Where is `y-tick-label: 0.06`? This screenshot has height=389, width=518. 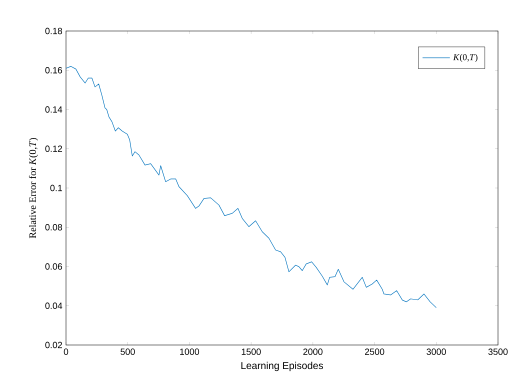 y-tick-label: 0.06 is located at coordinates (53, 266).